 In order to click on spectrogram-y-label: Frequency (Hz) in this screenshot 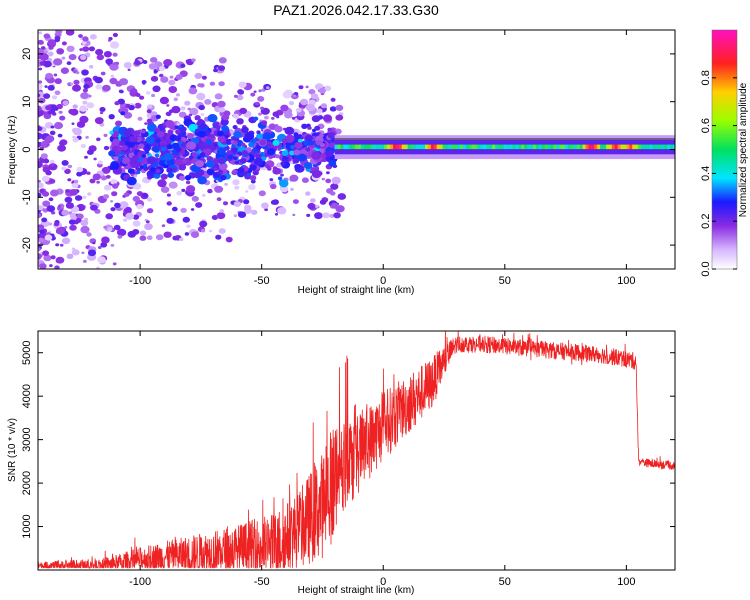, I will do `click(12, 150)`.